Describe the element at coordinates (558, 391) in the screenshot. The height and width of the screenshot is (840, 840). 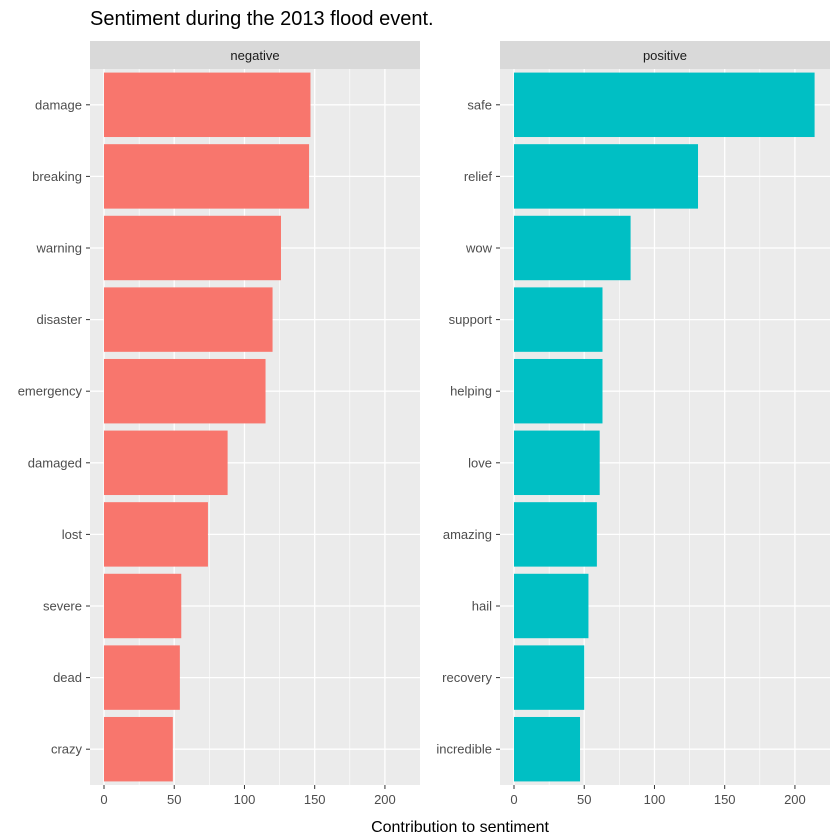
I see `bar-helping` at that location.